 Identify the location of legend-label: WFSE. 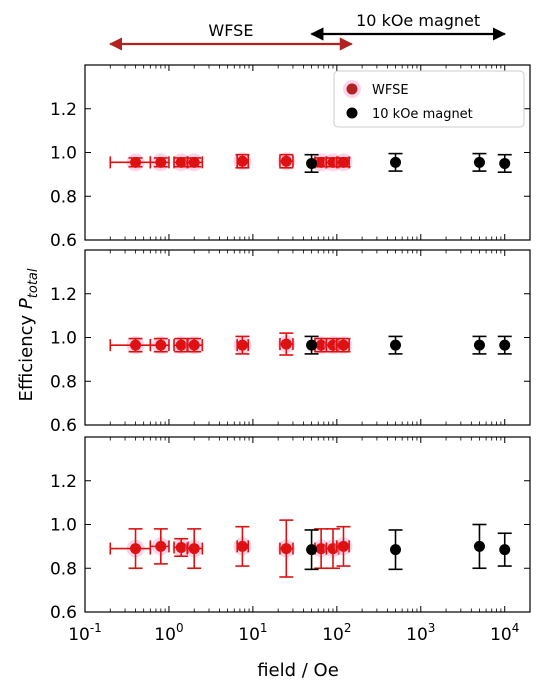
(390, 90).